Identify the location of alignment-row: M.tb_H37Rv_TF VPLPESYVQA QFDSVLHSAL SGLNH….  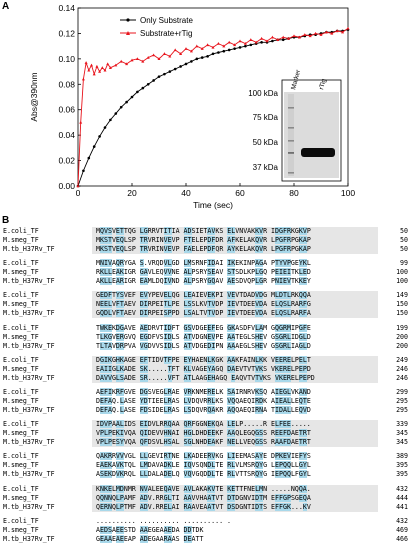
(206, 442).